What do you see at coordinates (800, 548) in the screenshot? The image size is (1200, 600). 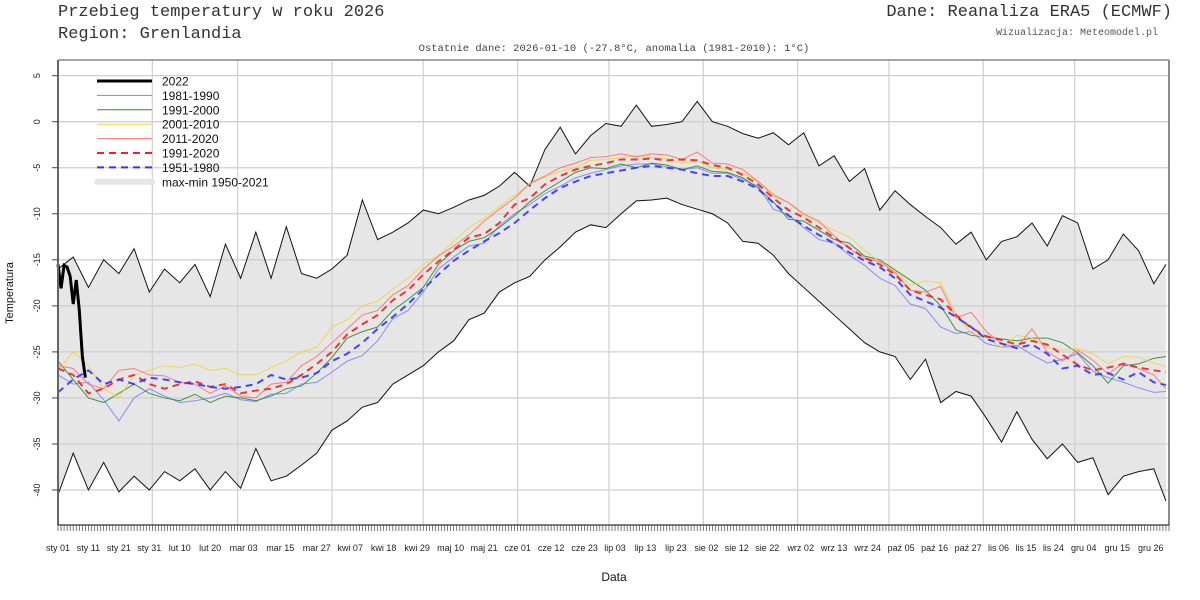 I see `x-tick-label: wrz 02` at bounding box center [800, 548].